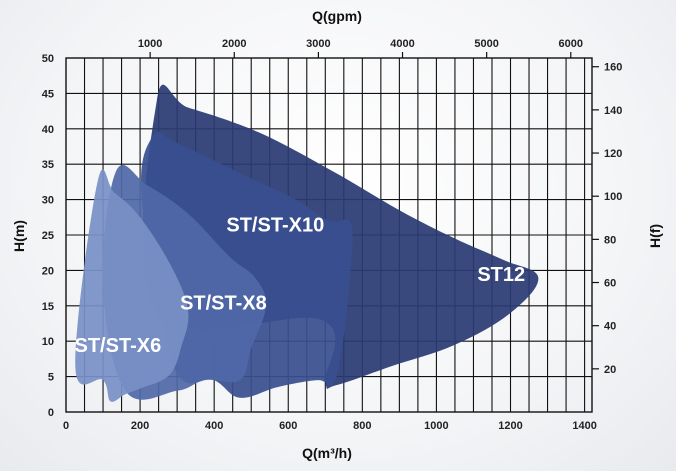  I want to click on region-label-0: ST12, so click(501, 275).